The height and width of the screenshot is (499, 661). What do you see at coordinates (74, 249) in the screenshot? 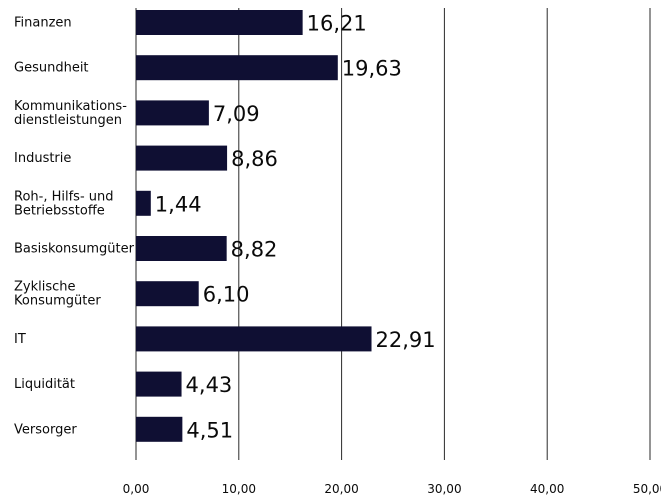
I see `category-label: Basiskonsumgüter` at bounding box center [74, 249].